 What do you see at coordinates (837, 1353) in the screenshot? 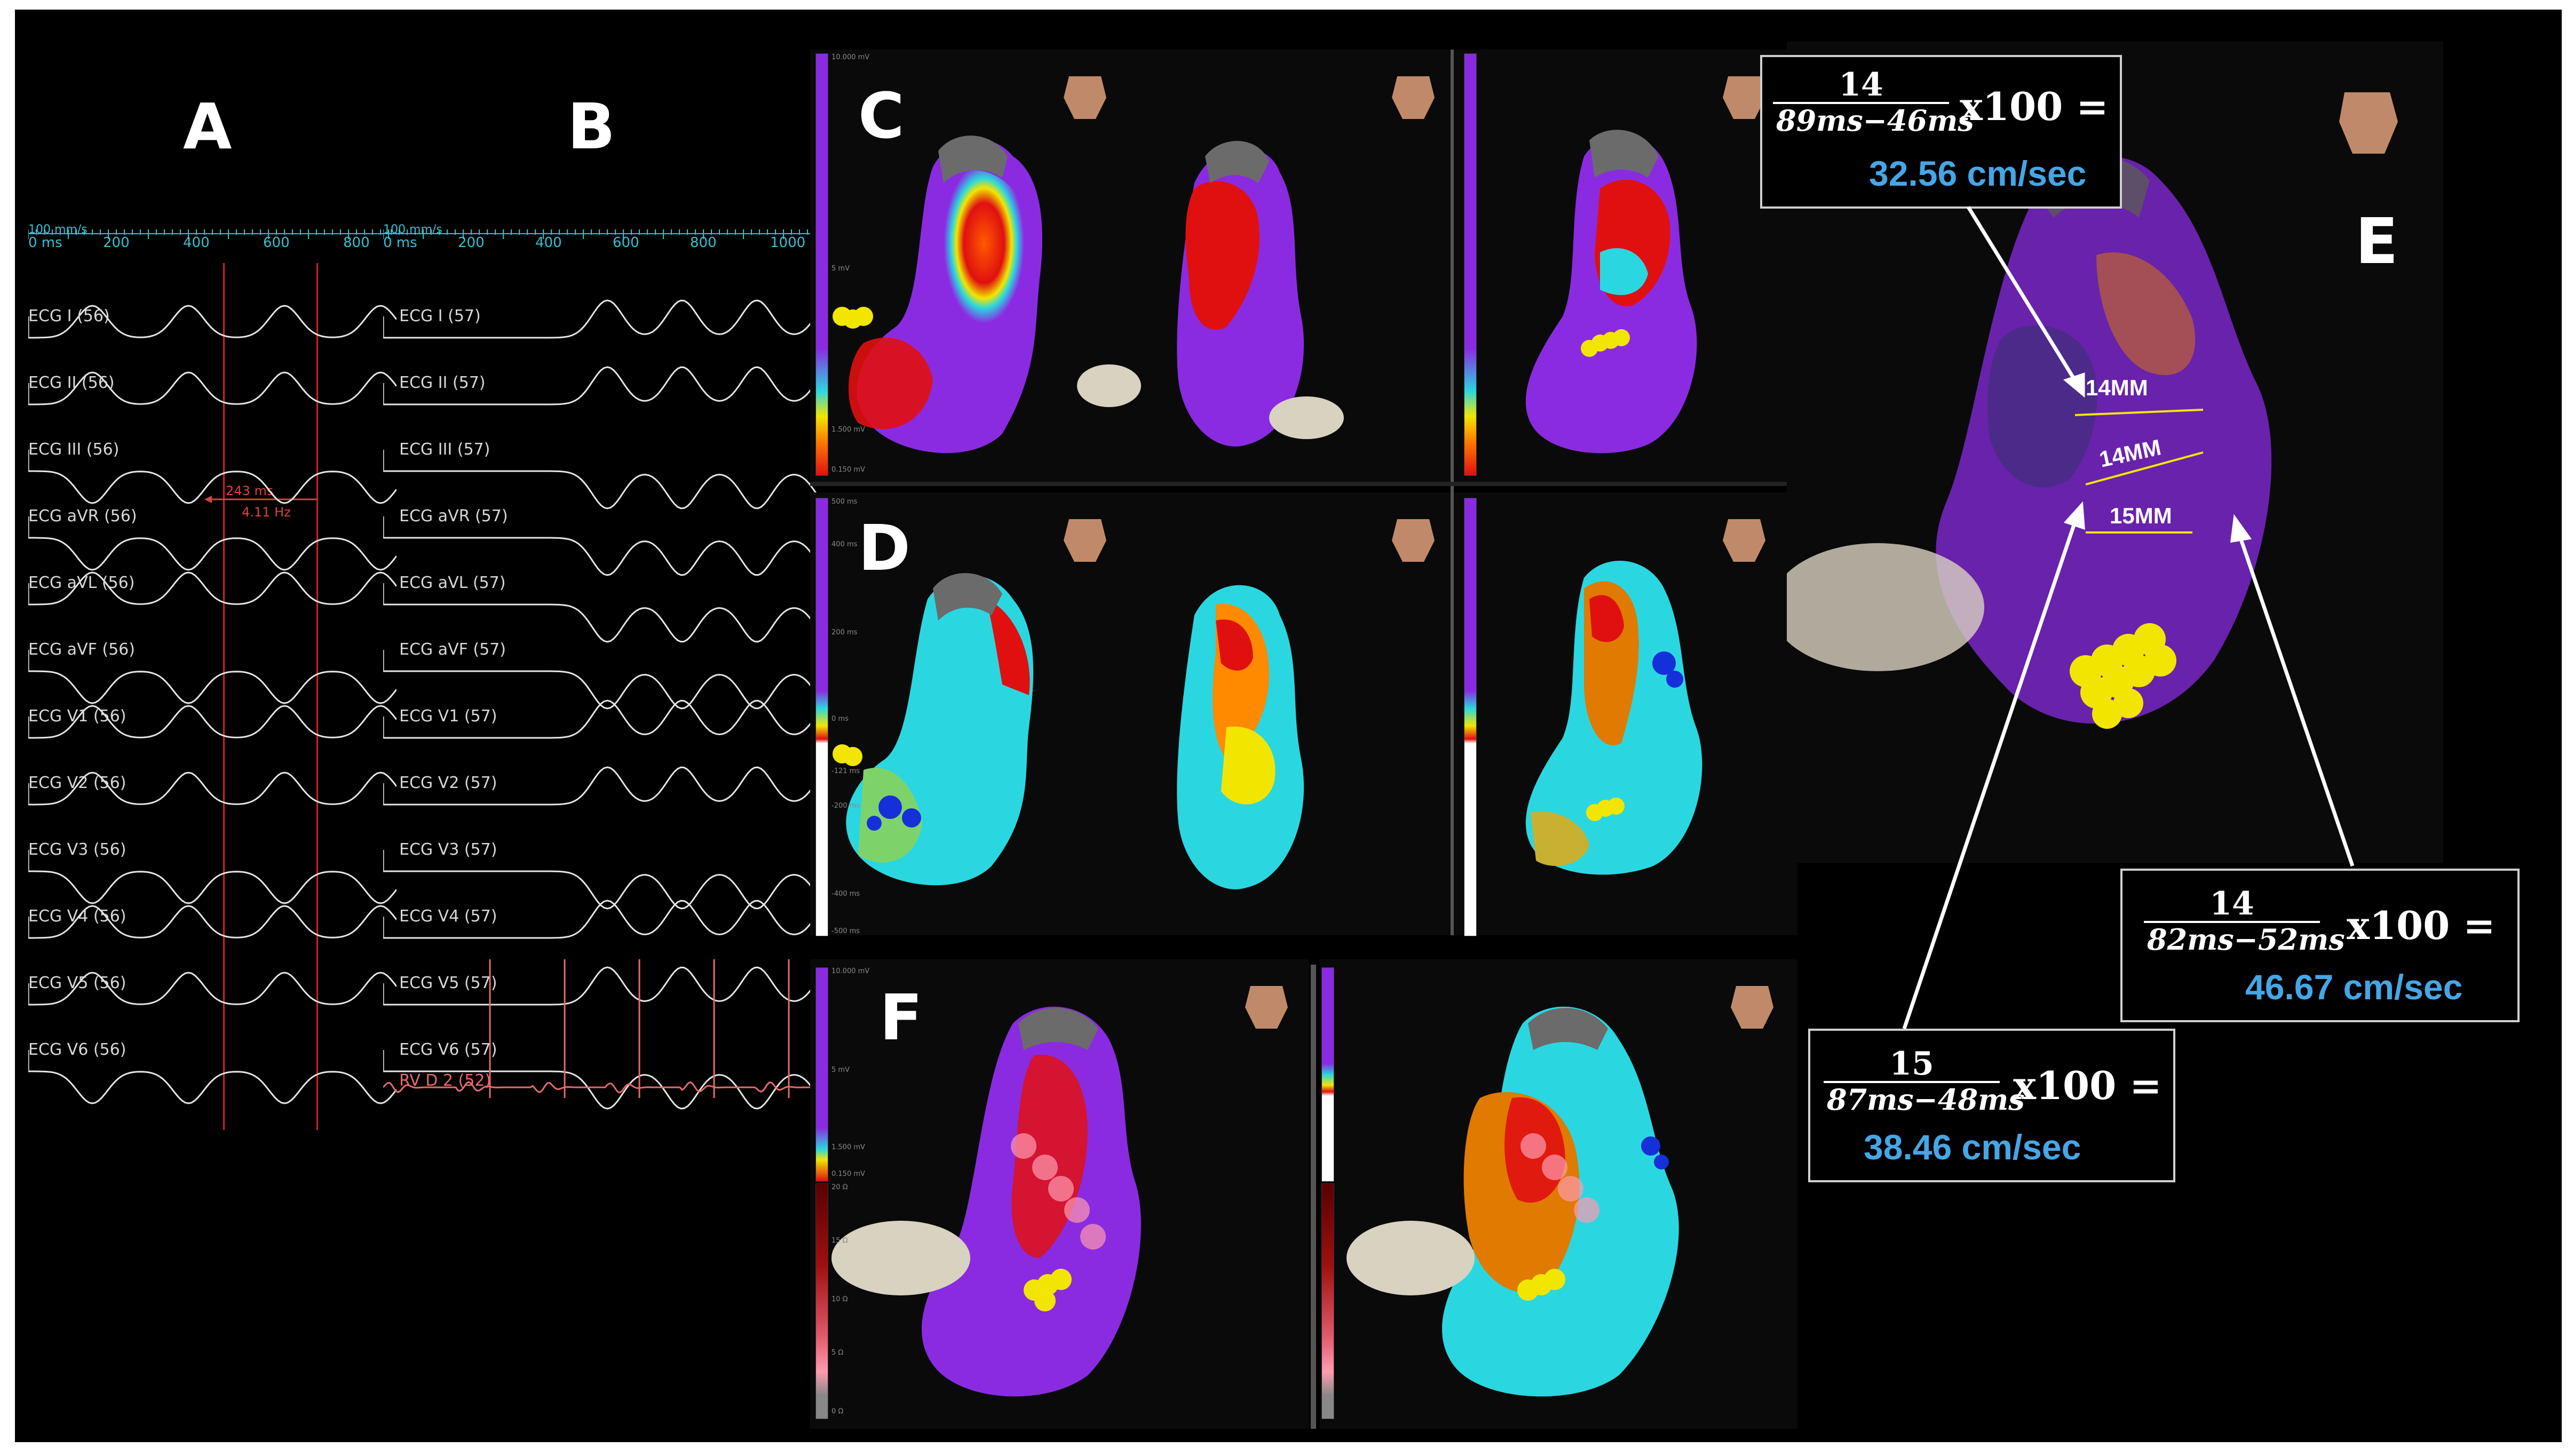
I see `imp-5: 5 Ω` at bounding box center [837, 1353].